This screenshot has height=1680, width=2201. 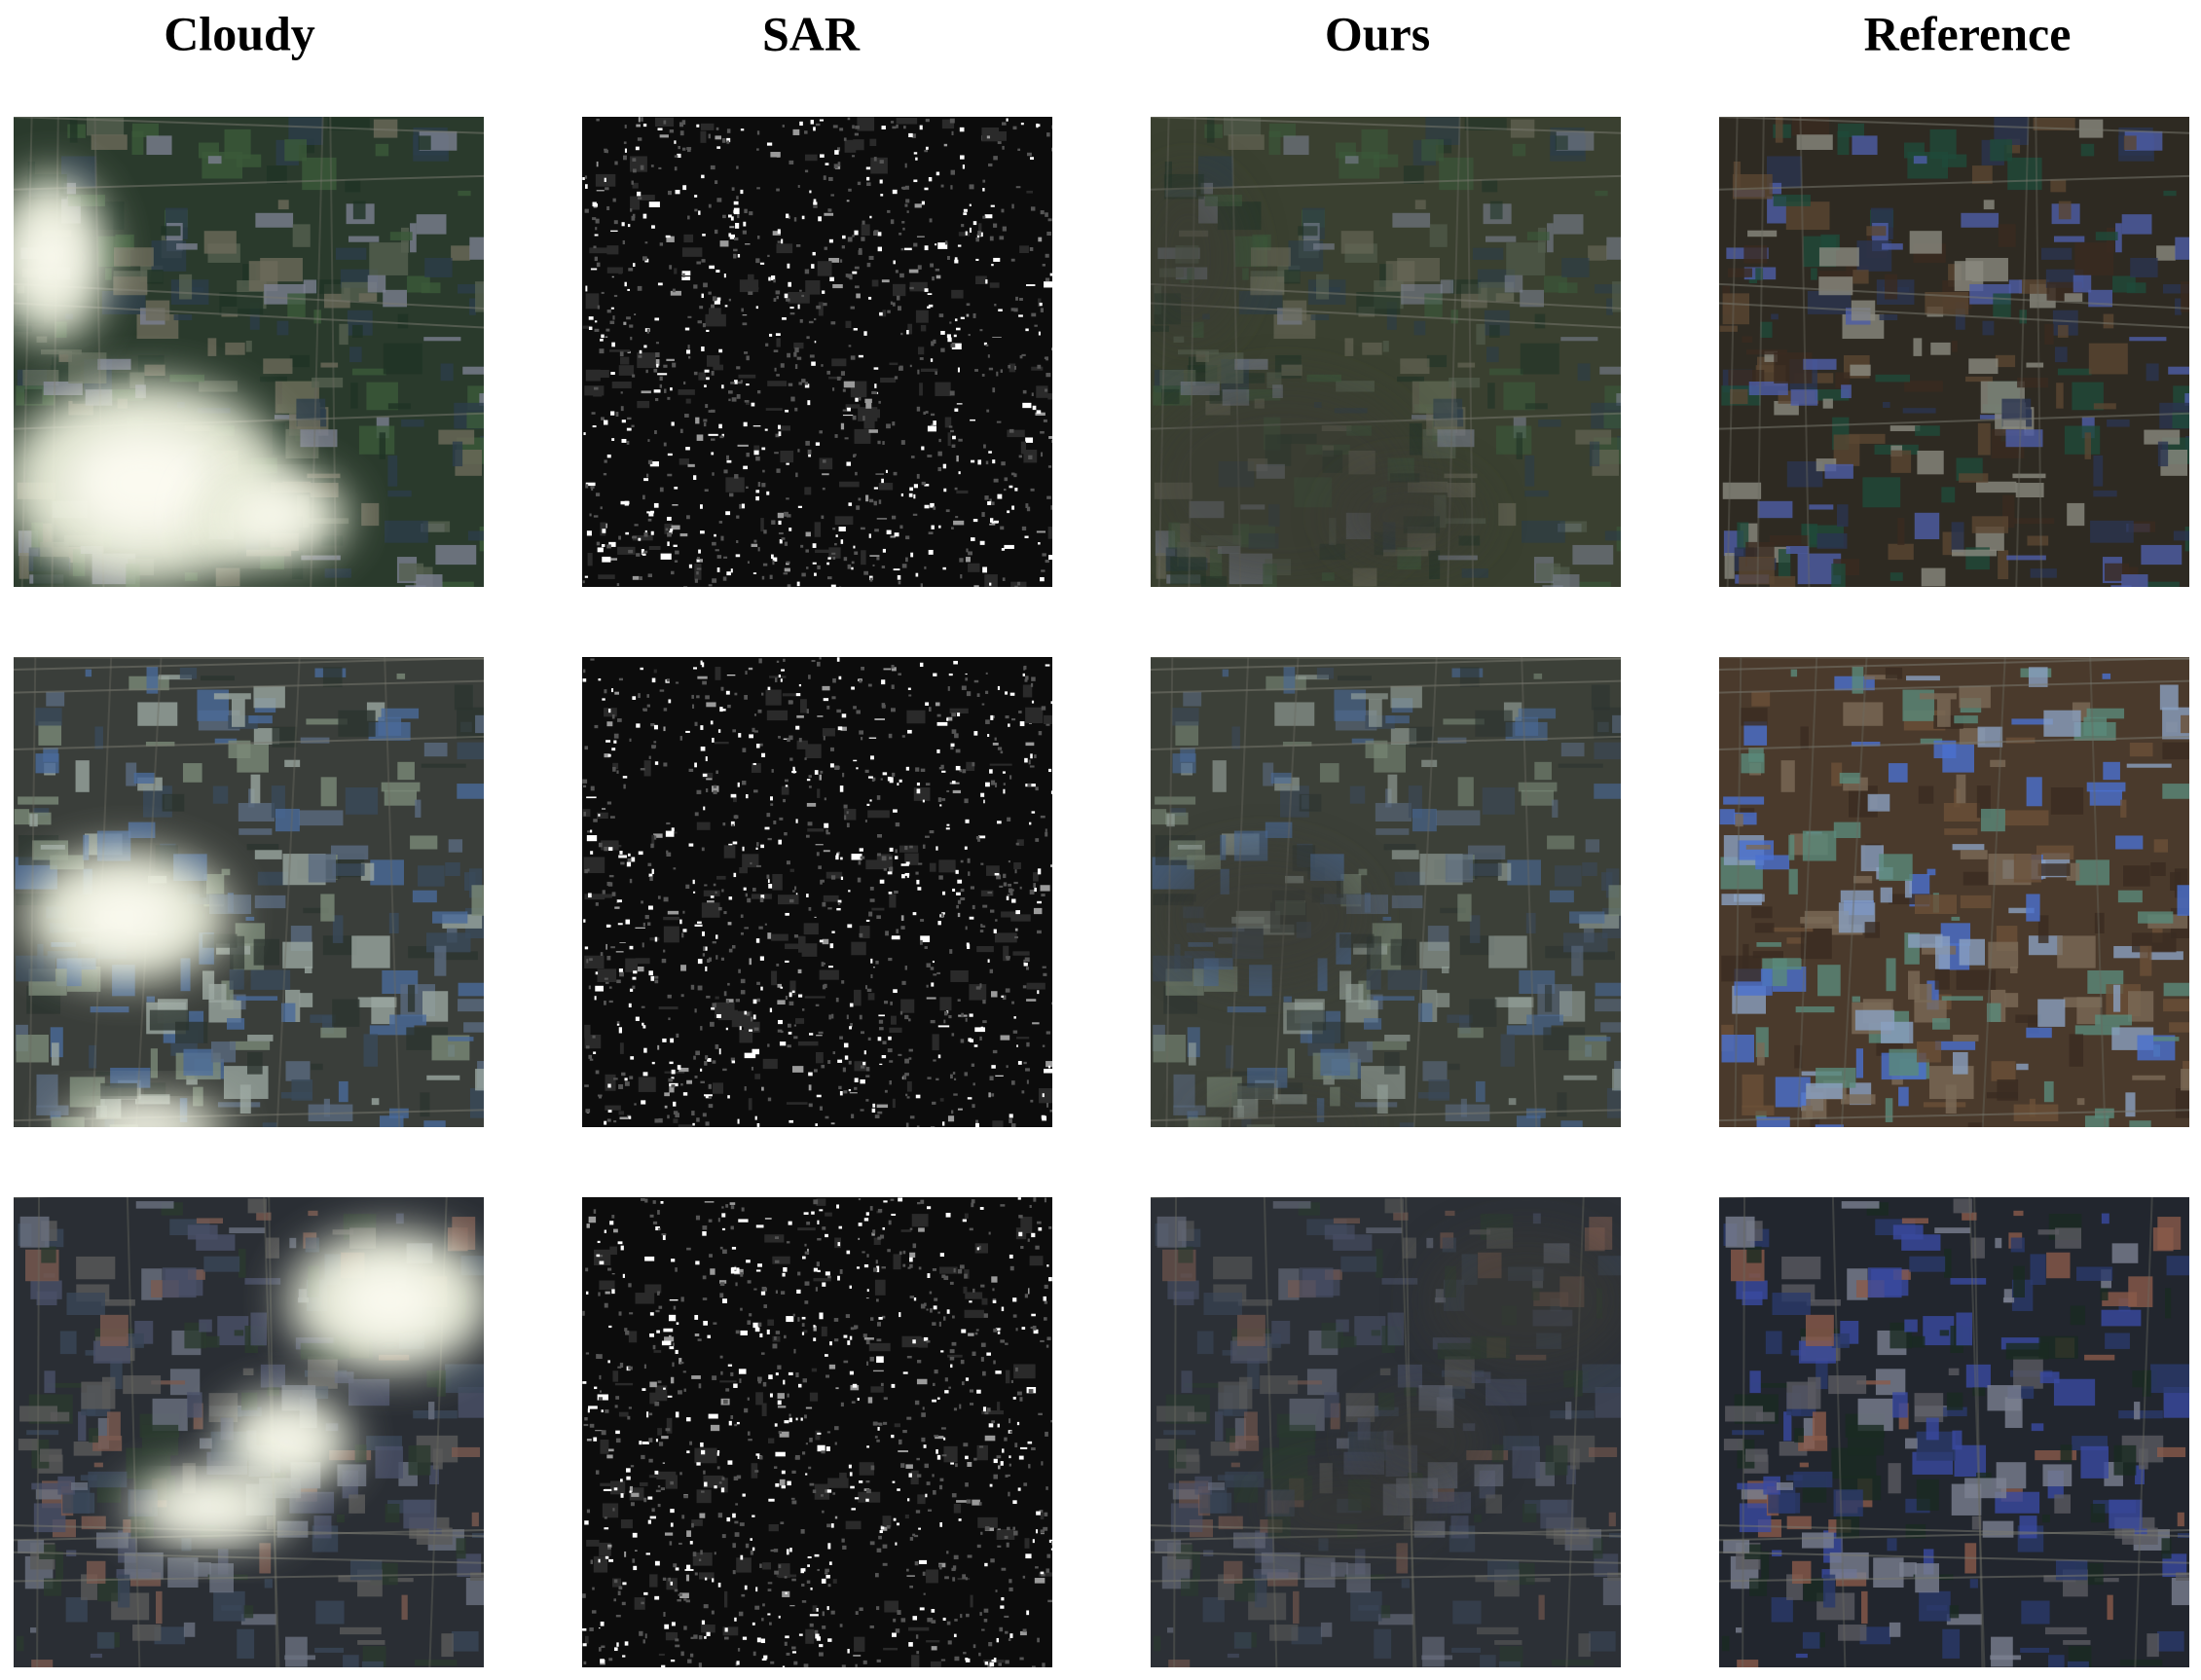 I want to click on column-title: Reference, so click(x=1968, y=33).